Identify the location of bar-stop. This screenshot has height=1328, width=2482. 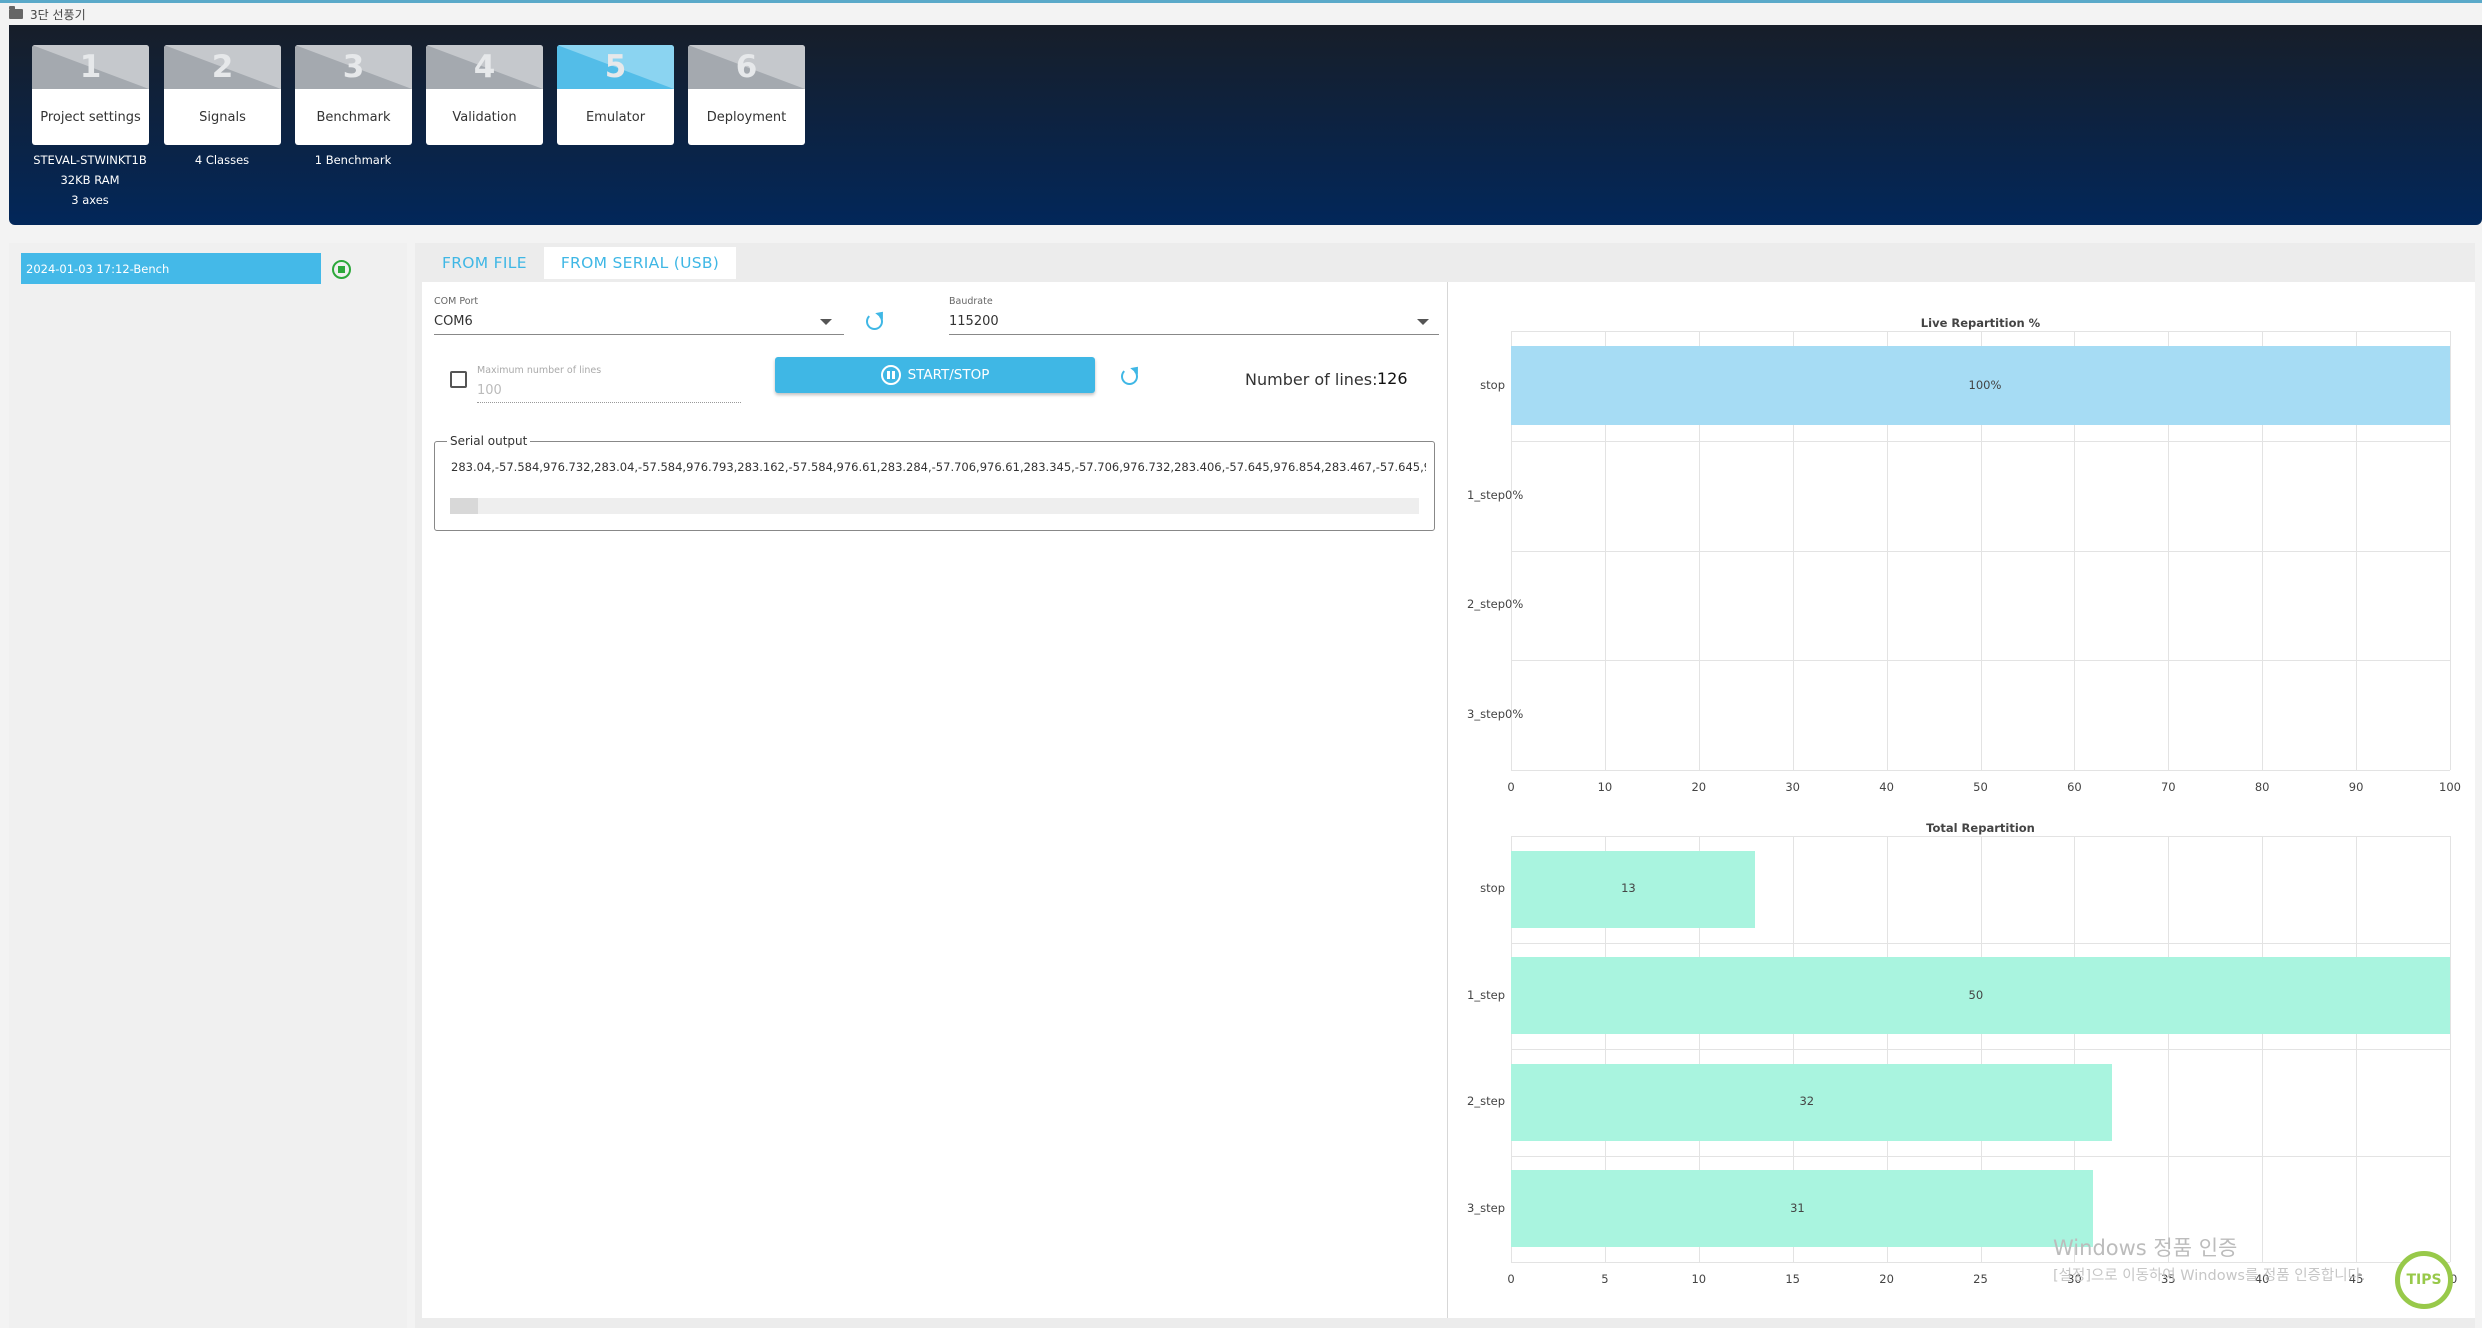
(1980, 386).